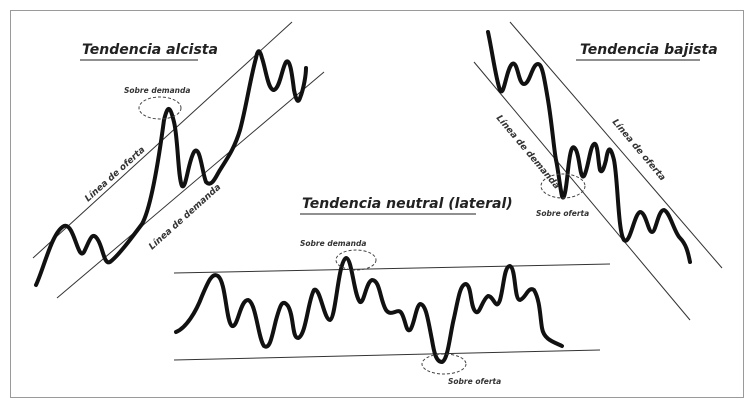 Image resolution: width=754 pixels, height=408 pixels. What do you see at coordinates (387, 355) in the screenshot?
I see `sideways-support-line` at bounding box center [387, 355].